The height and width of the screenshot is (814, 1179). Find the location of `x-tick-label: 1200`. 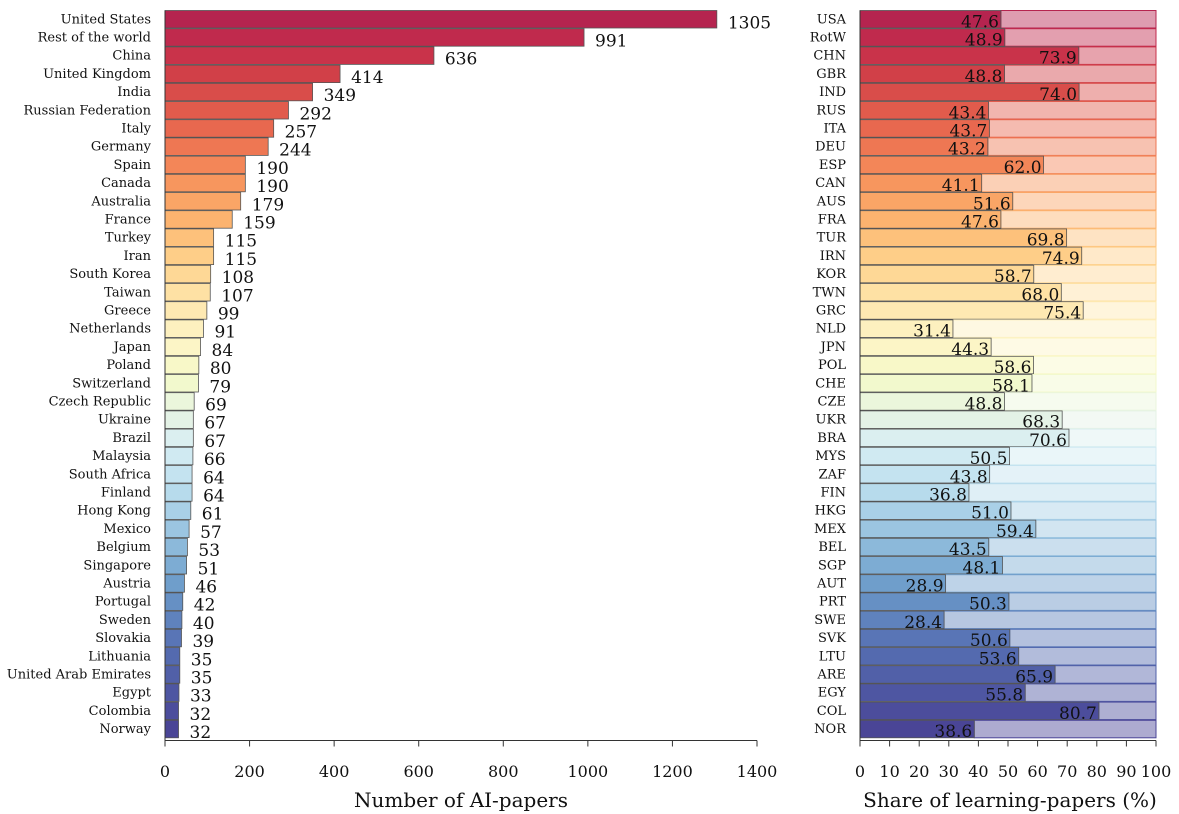

x-tick-label: 1200 is located at coordinates (672, 771).